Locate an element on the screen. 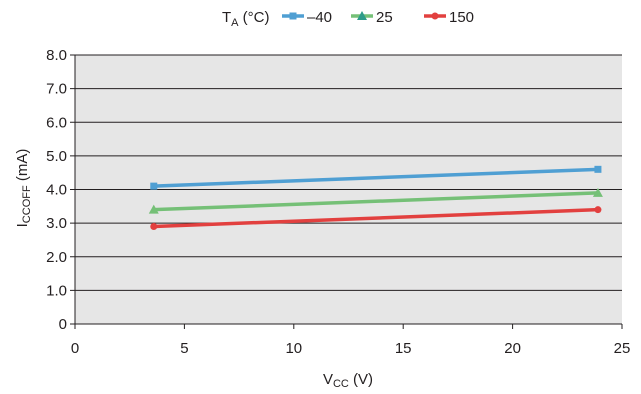 The width and height of the screenshot is (641, 394). legend-item-1: 25 is located at coordinates (372, 17).